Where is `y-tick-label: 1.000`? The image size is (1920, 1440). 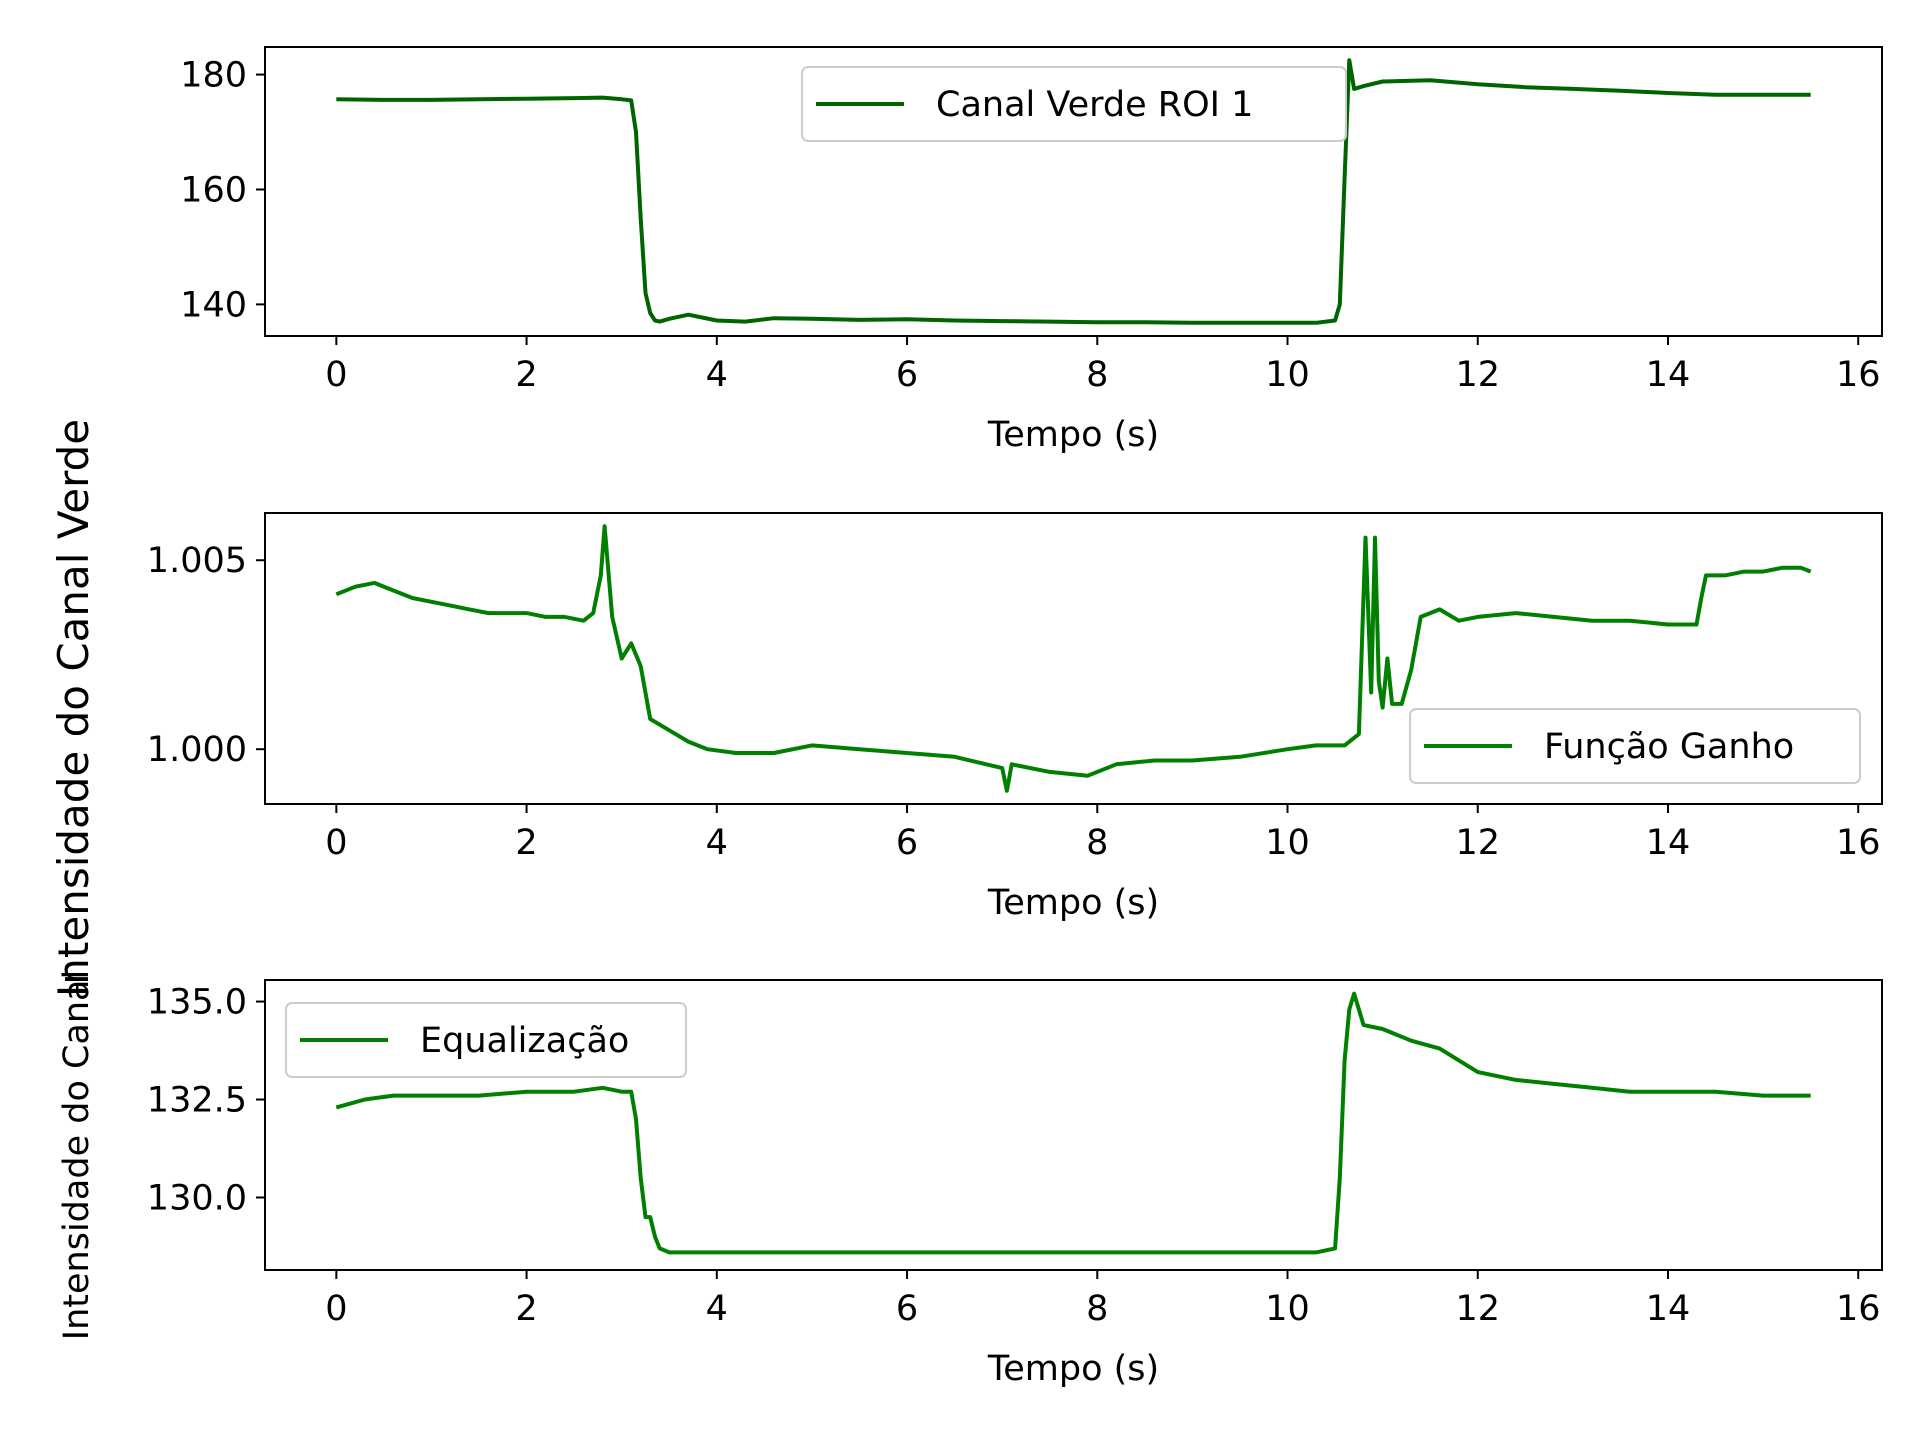 y-tick-label: 1.000 is located at coordinates (197, 750).